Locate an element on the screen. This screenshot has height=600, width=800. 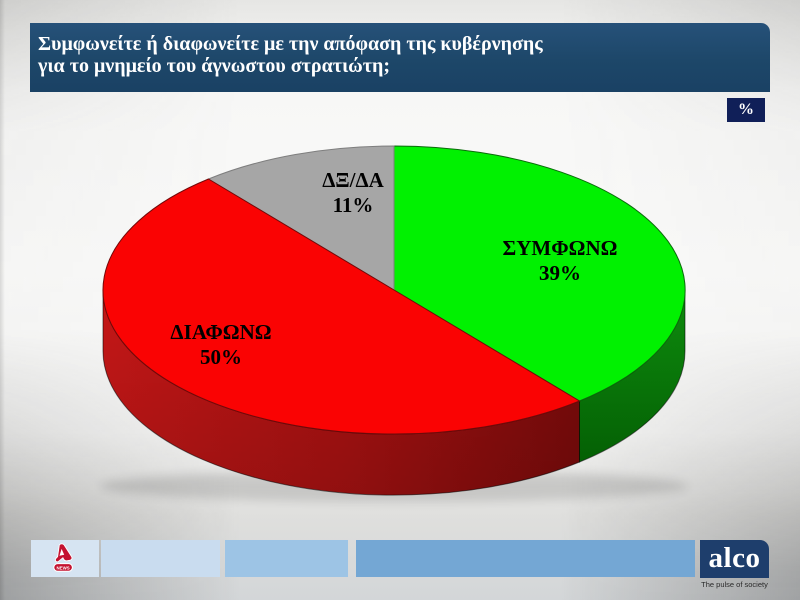
svg-text: NEWS is located at coordinates (63, 567).